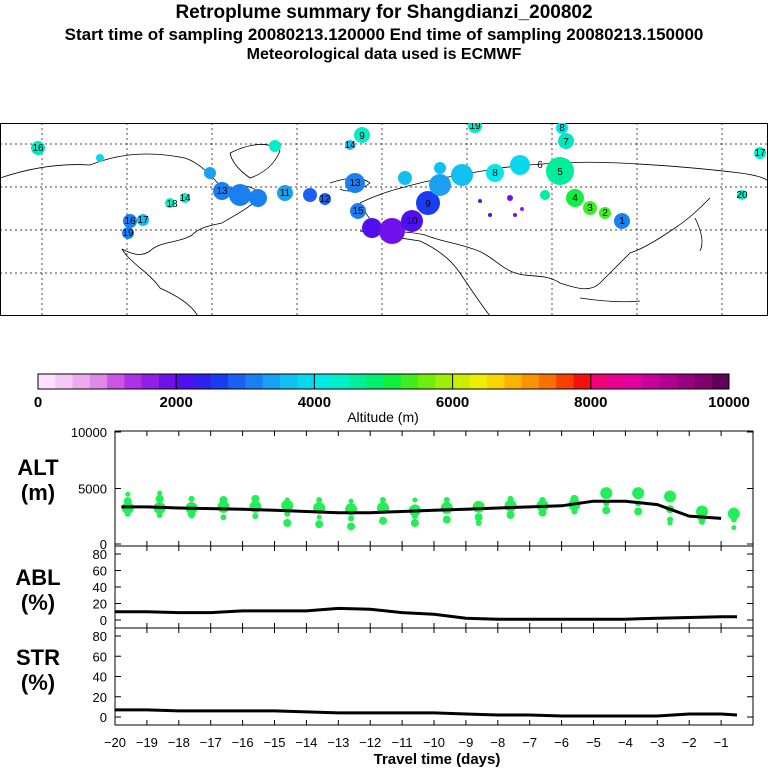 The width and height of the screenshot is (768, 768). I want to click on alt-panel-frame, so click(434, 488).